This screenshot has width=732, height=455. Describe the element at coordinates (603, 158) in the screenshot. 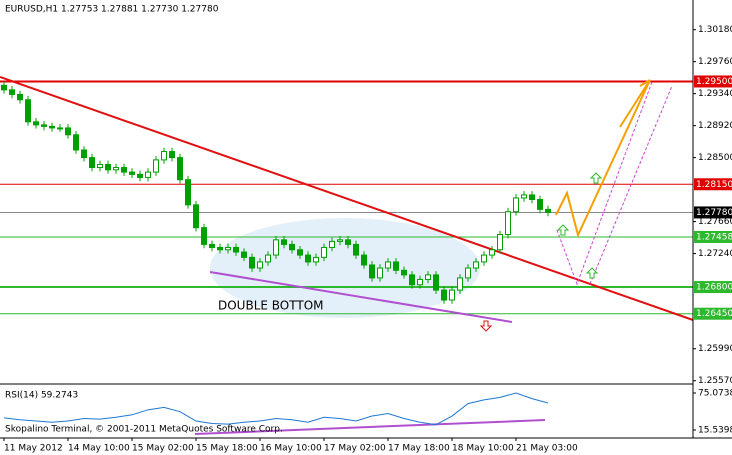

I see `projection` at that location.